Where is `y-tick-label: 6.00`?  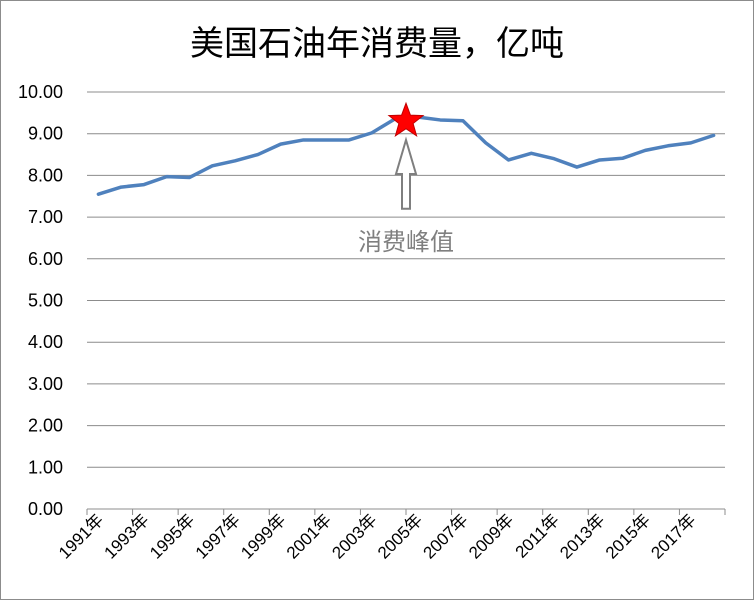 y-tick-label: 6.00 is located at coordinates (45, 259).